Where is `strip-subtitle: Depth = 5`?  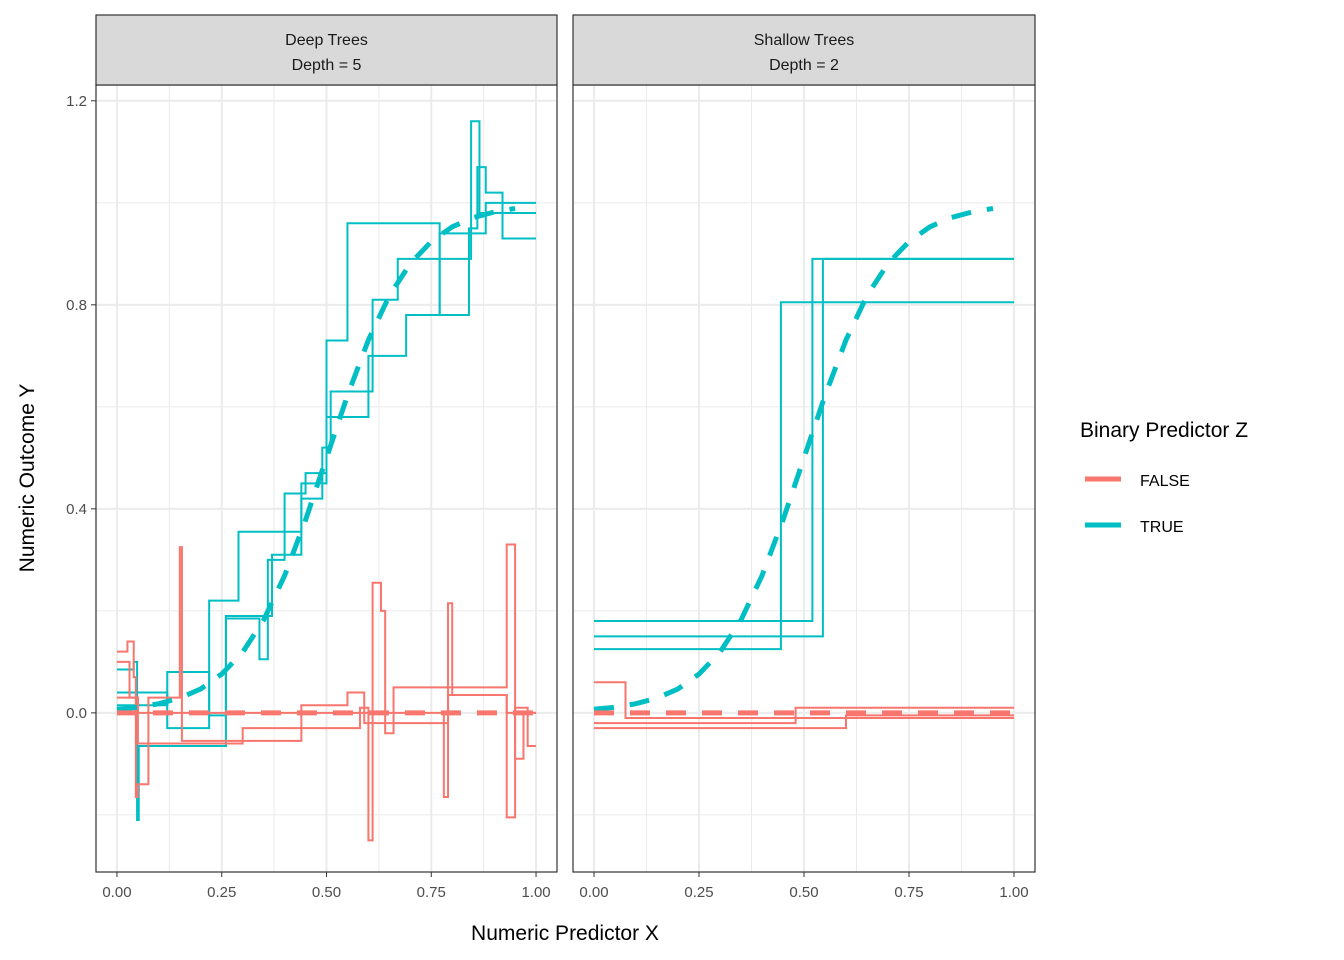 strip-subtitle: Depth = 5 is located at coordinates (327, 65).